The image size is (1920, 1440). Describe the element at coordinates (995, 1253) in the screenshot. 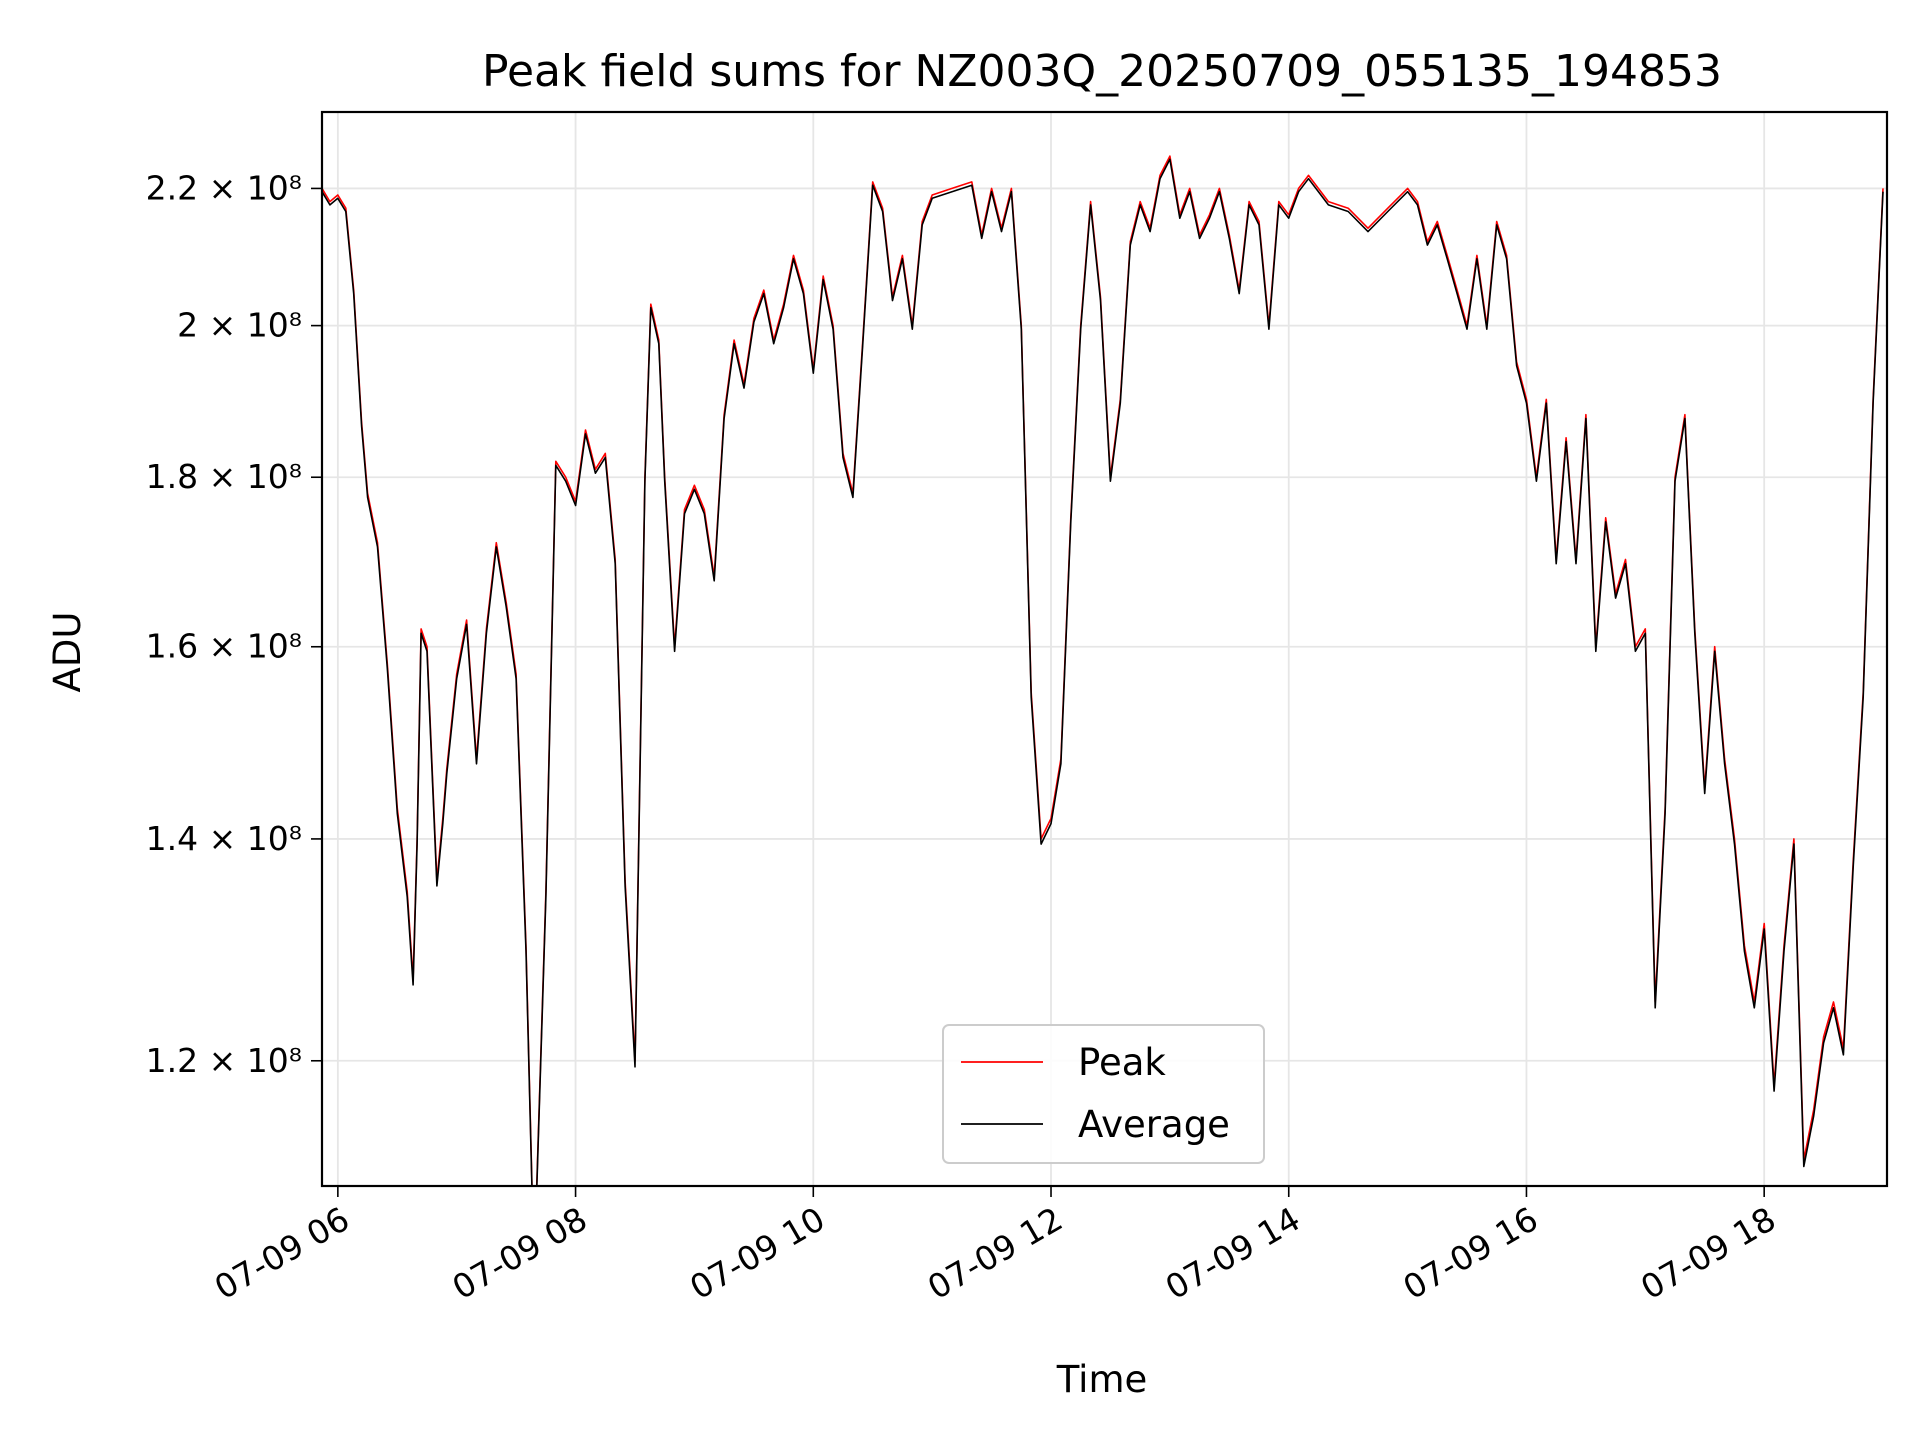

I see `x-tick-label: 07-09 12` at that location.